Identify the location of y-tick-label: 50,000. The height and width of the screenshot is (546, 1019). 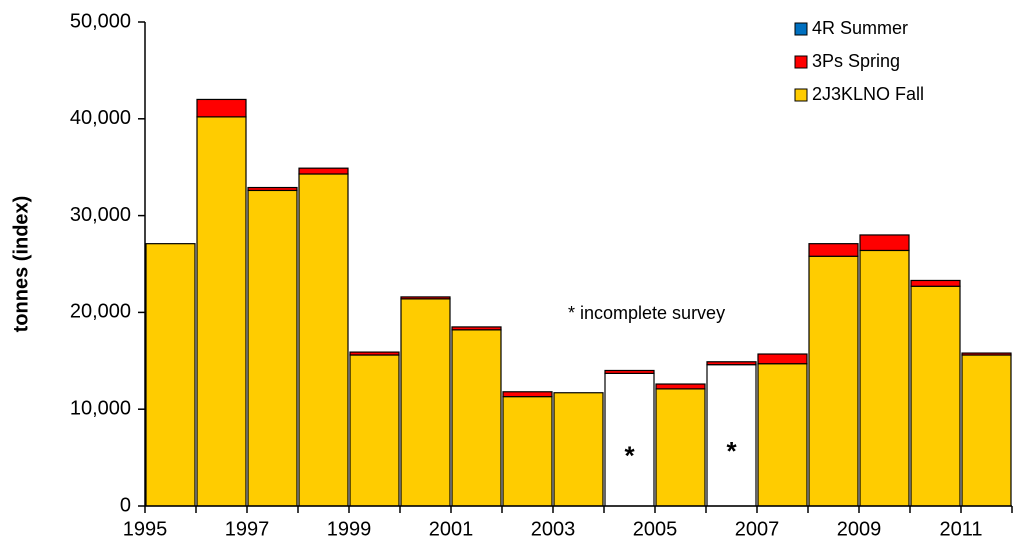
(100, 21).